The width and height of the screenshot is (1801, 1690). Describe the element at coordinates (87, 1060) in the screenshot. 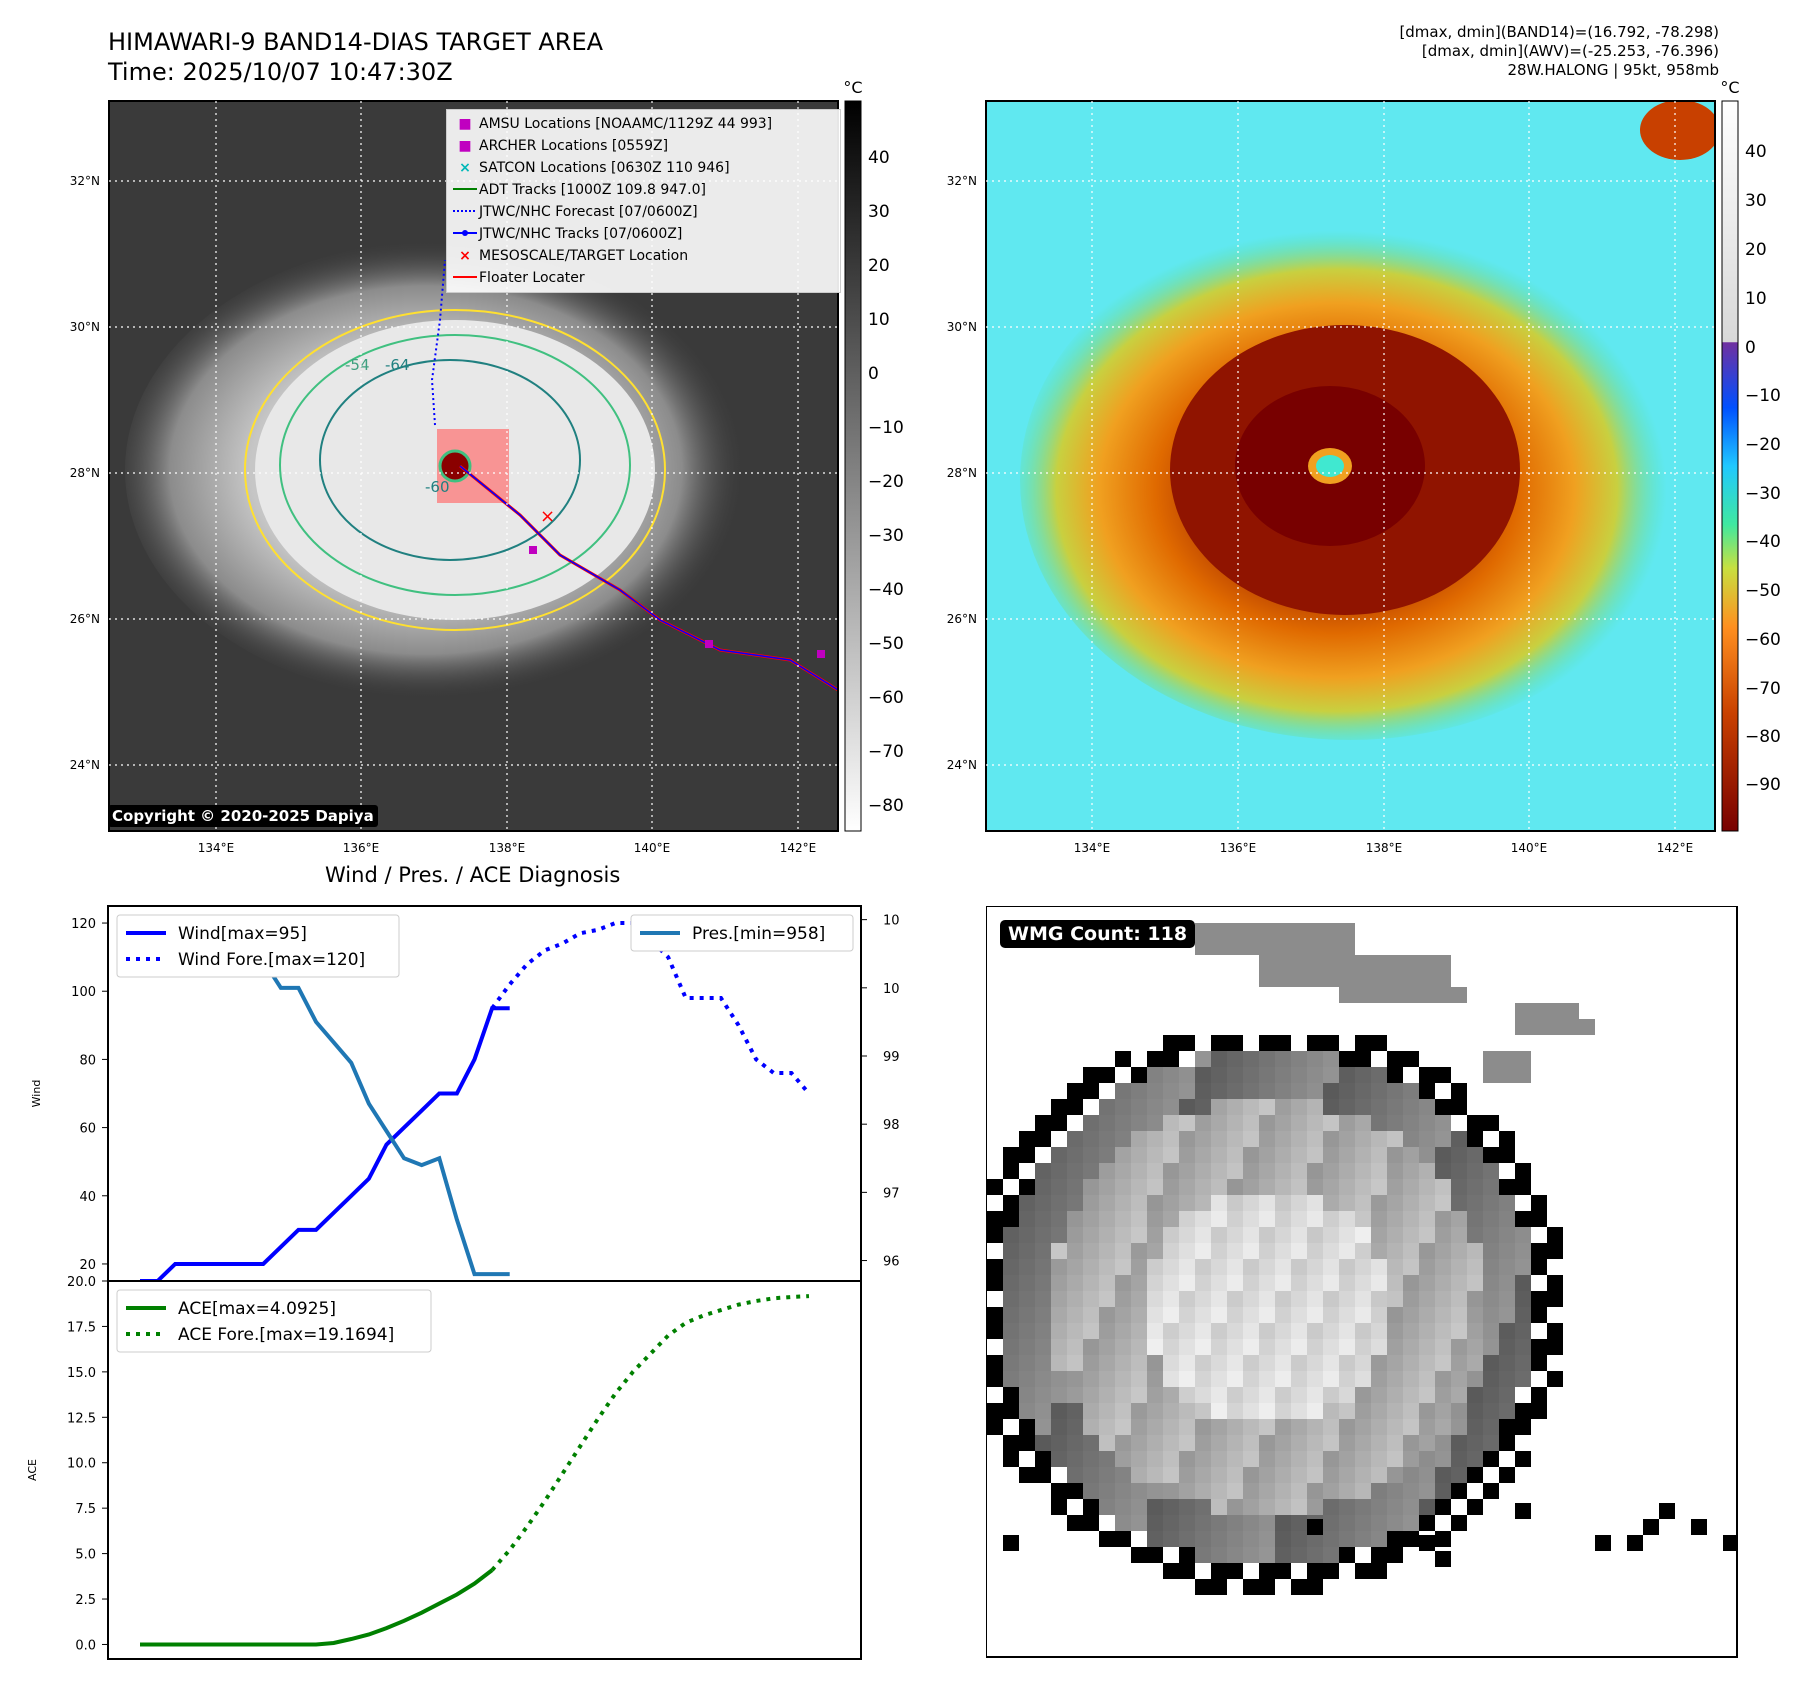

I see `wind-ytick-label: 80` at that location.